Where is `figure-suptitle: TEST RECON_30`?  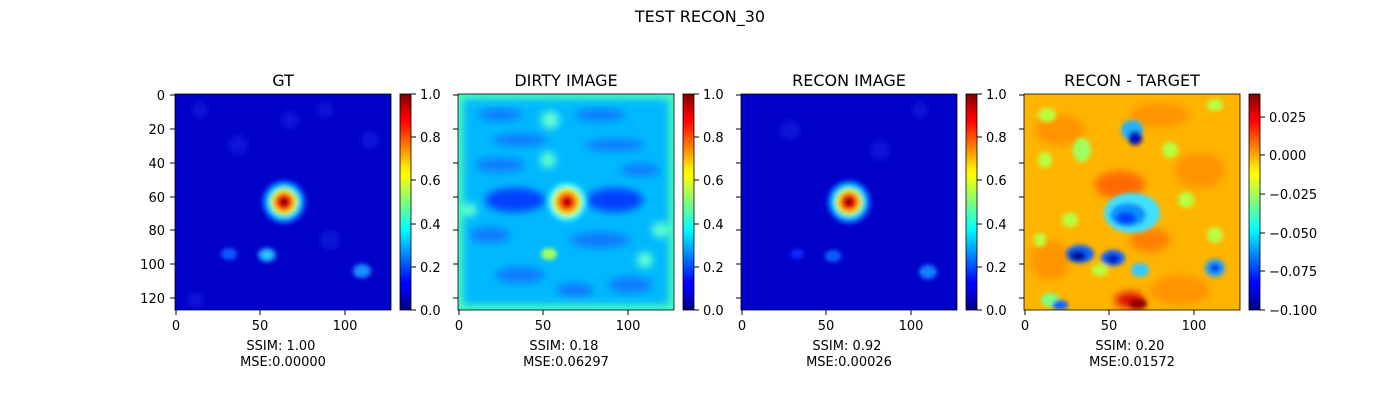 figure-suptitle: TEST RECON_30 is located at coordinates (699, 17).